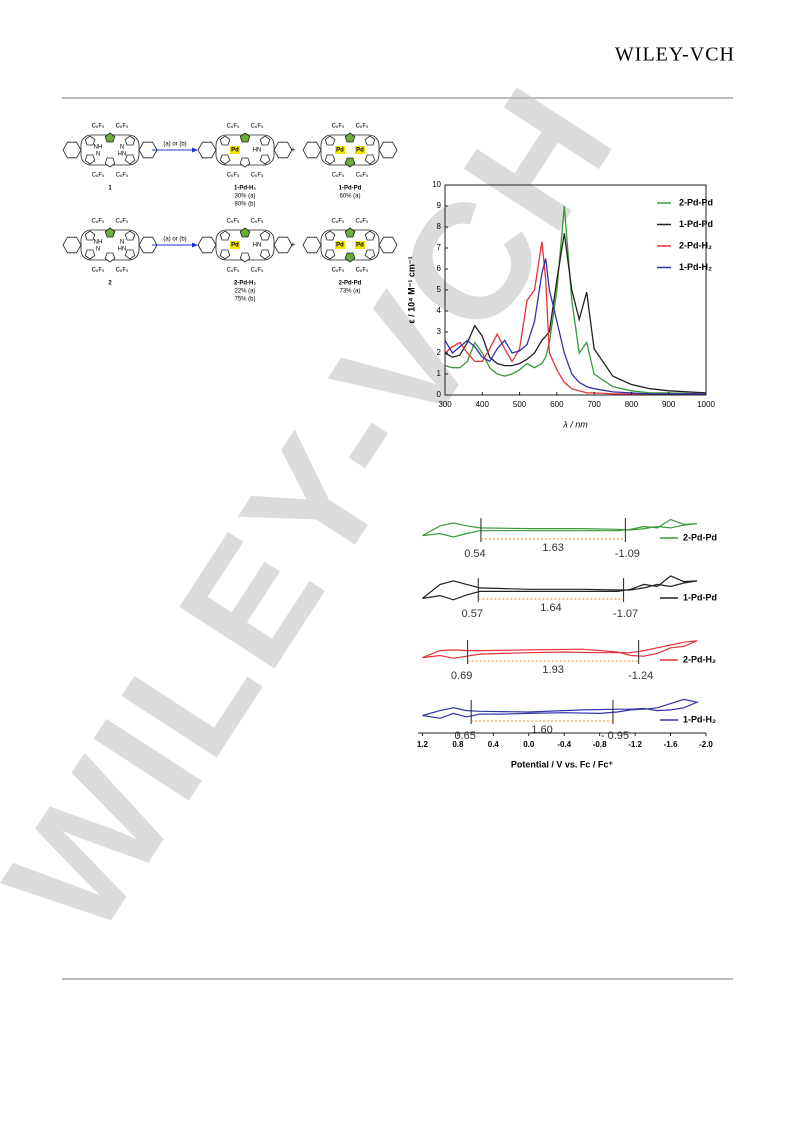 The image size is (793, 1121). What do you see at coordinates (245, 284) in the screenshot?
I see `compound-label: 2-Pd-H₂` at bounding box center [245, 284].